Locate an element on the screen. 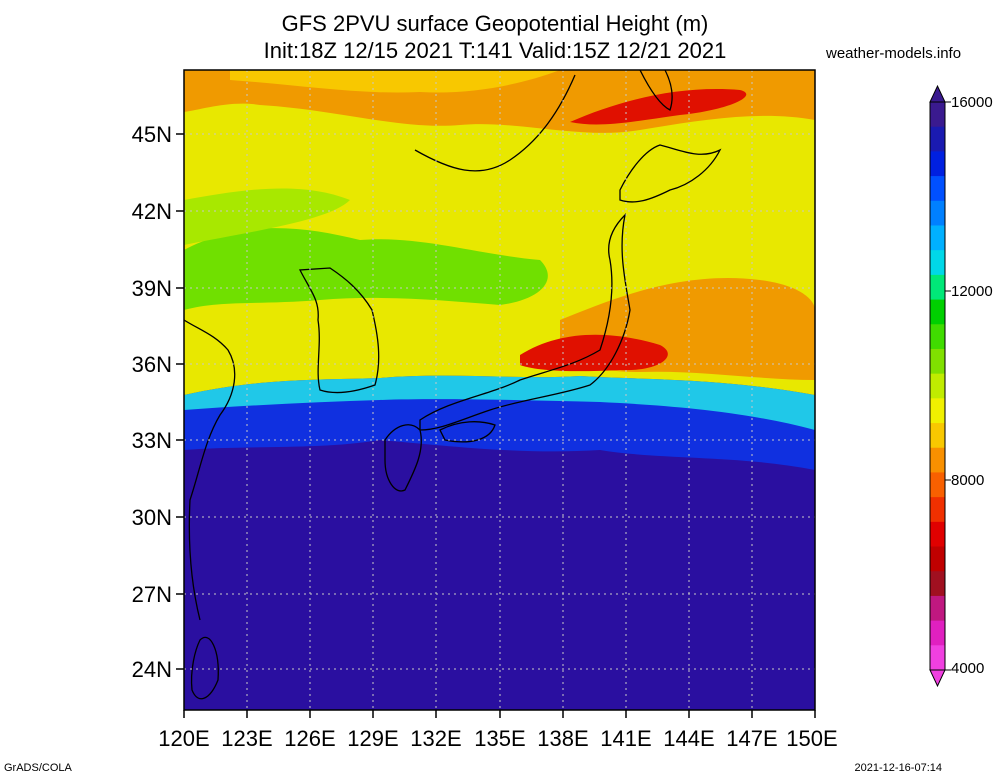  coast-taiwan is located at coordinates (204, 668).